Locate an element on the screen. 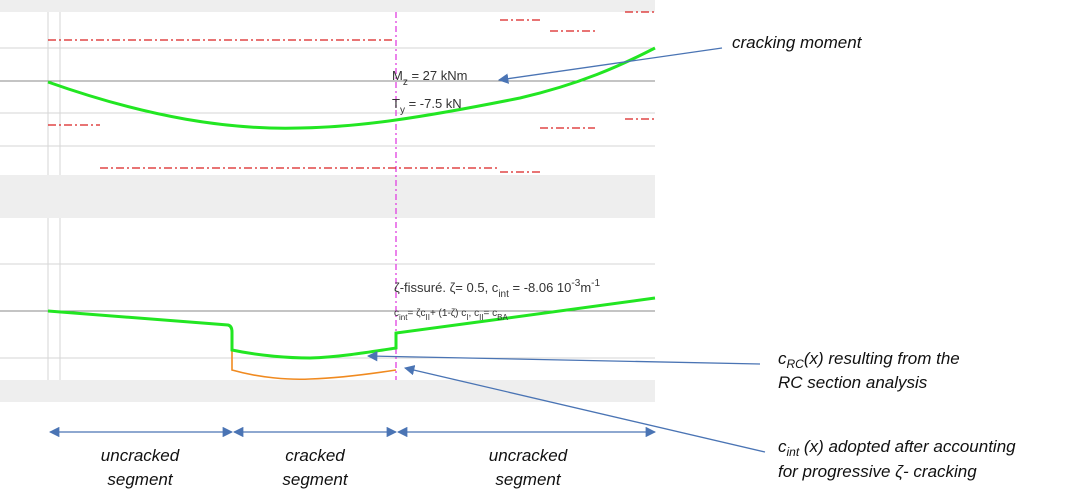 This screenshot has width=1084, height=495. text: = c is located at coordinates (491, 313).